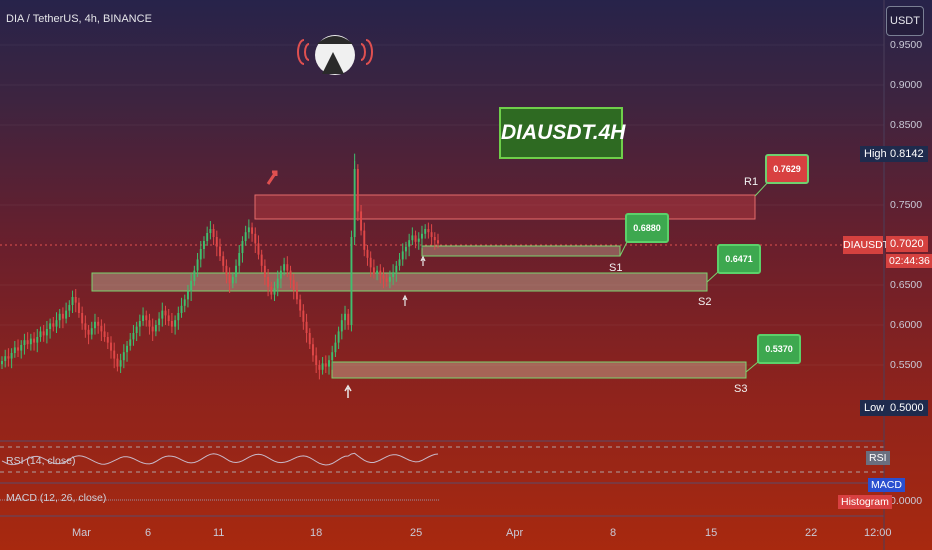 The height and width of the screenshot is (550, 932). Describe the element at coordinates (712, 277) in the screenshot. I see `s2-leader` at that location.